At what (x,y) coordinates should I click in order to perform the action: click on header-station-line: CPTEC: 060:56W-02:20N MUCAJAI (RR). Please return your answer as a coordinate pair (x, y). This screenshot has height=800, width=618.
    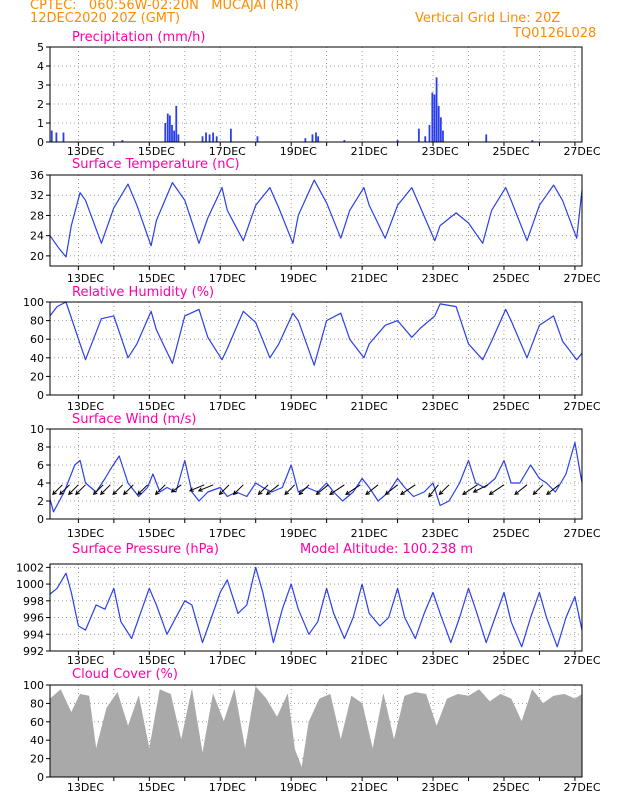
    Looking at the image, I should click on (164, 6).